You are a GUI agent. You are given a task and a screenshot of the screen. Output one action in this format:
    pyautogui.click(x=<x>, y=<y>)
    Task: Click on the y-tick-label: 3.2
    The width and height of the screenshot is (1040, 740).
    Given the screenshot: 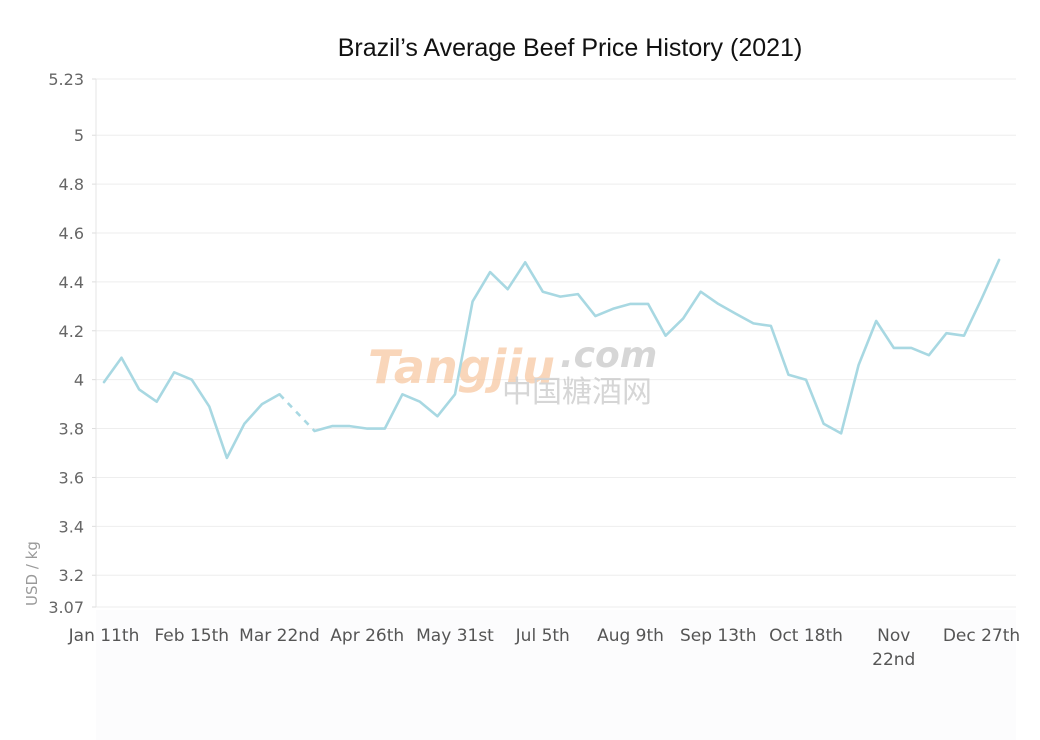 What is the action you would take?
    pyautogui.click(x=71, y=575)
    